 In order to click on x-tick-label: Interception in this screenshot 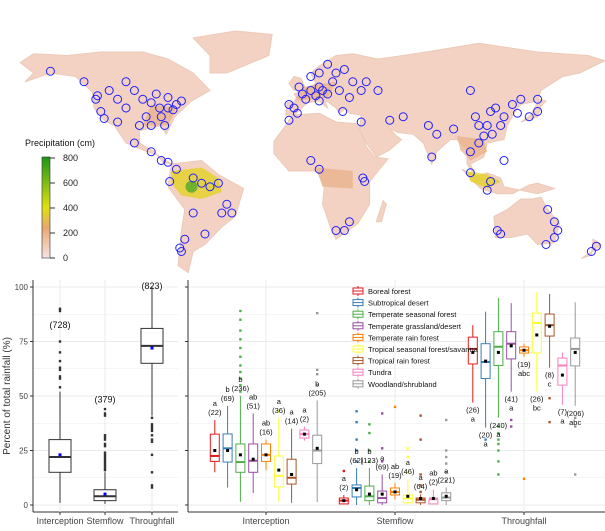, I will do `click(265, 521)`.